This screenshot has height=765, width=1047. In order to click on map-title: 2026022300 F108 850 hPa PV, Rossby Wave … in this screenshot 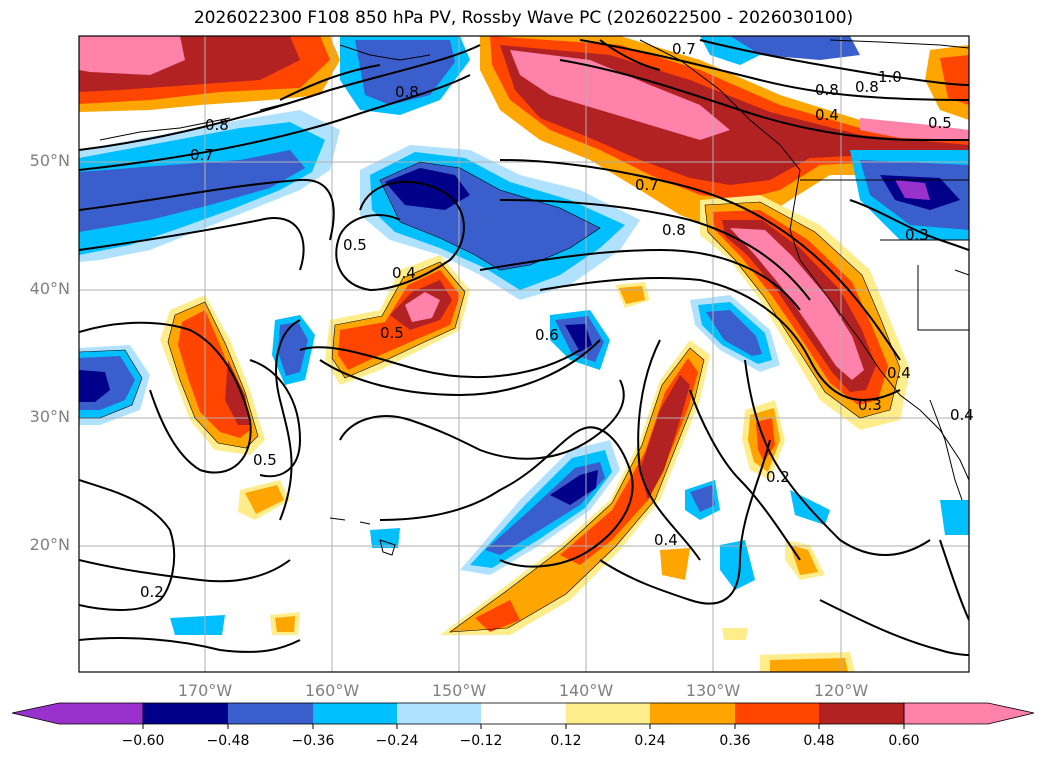, I will do `click(523, 18)`.